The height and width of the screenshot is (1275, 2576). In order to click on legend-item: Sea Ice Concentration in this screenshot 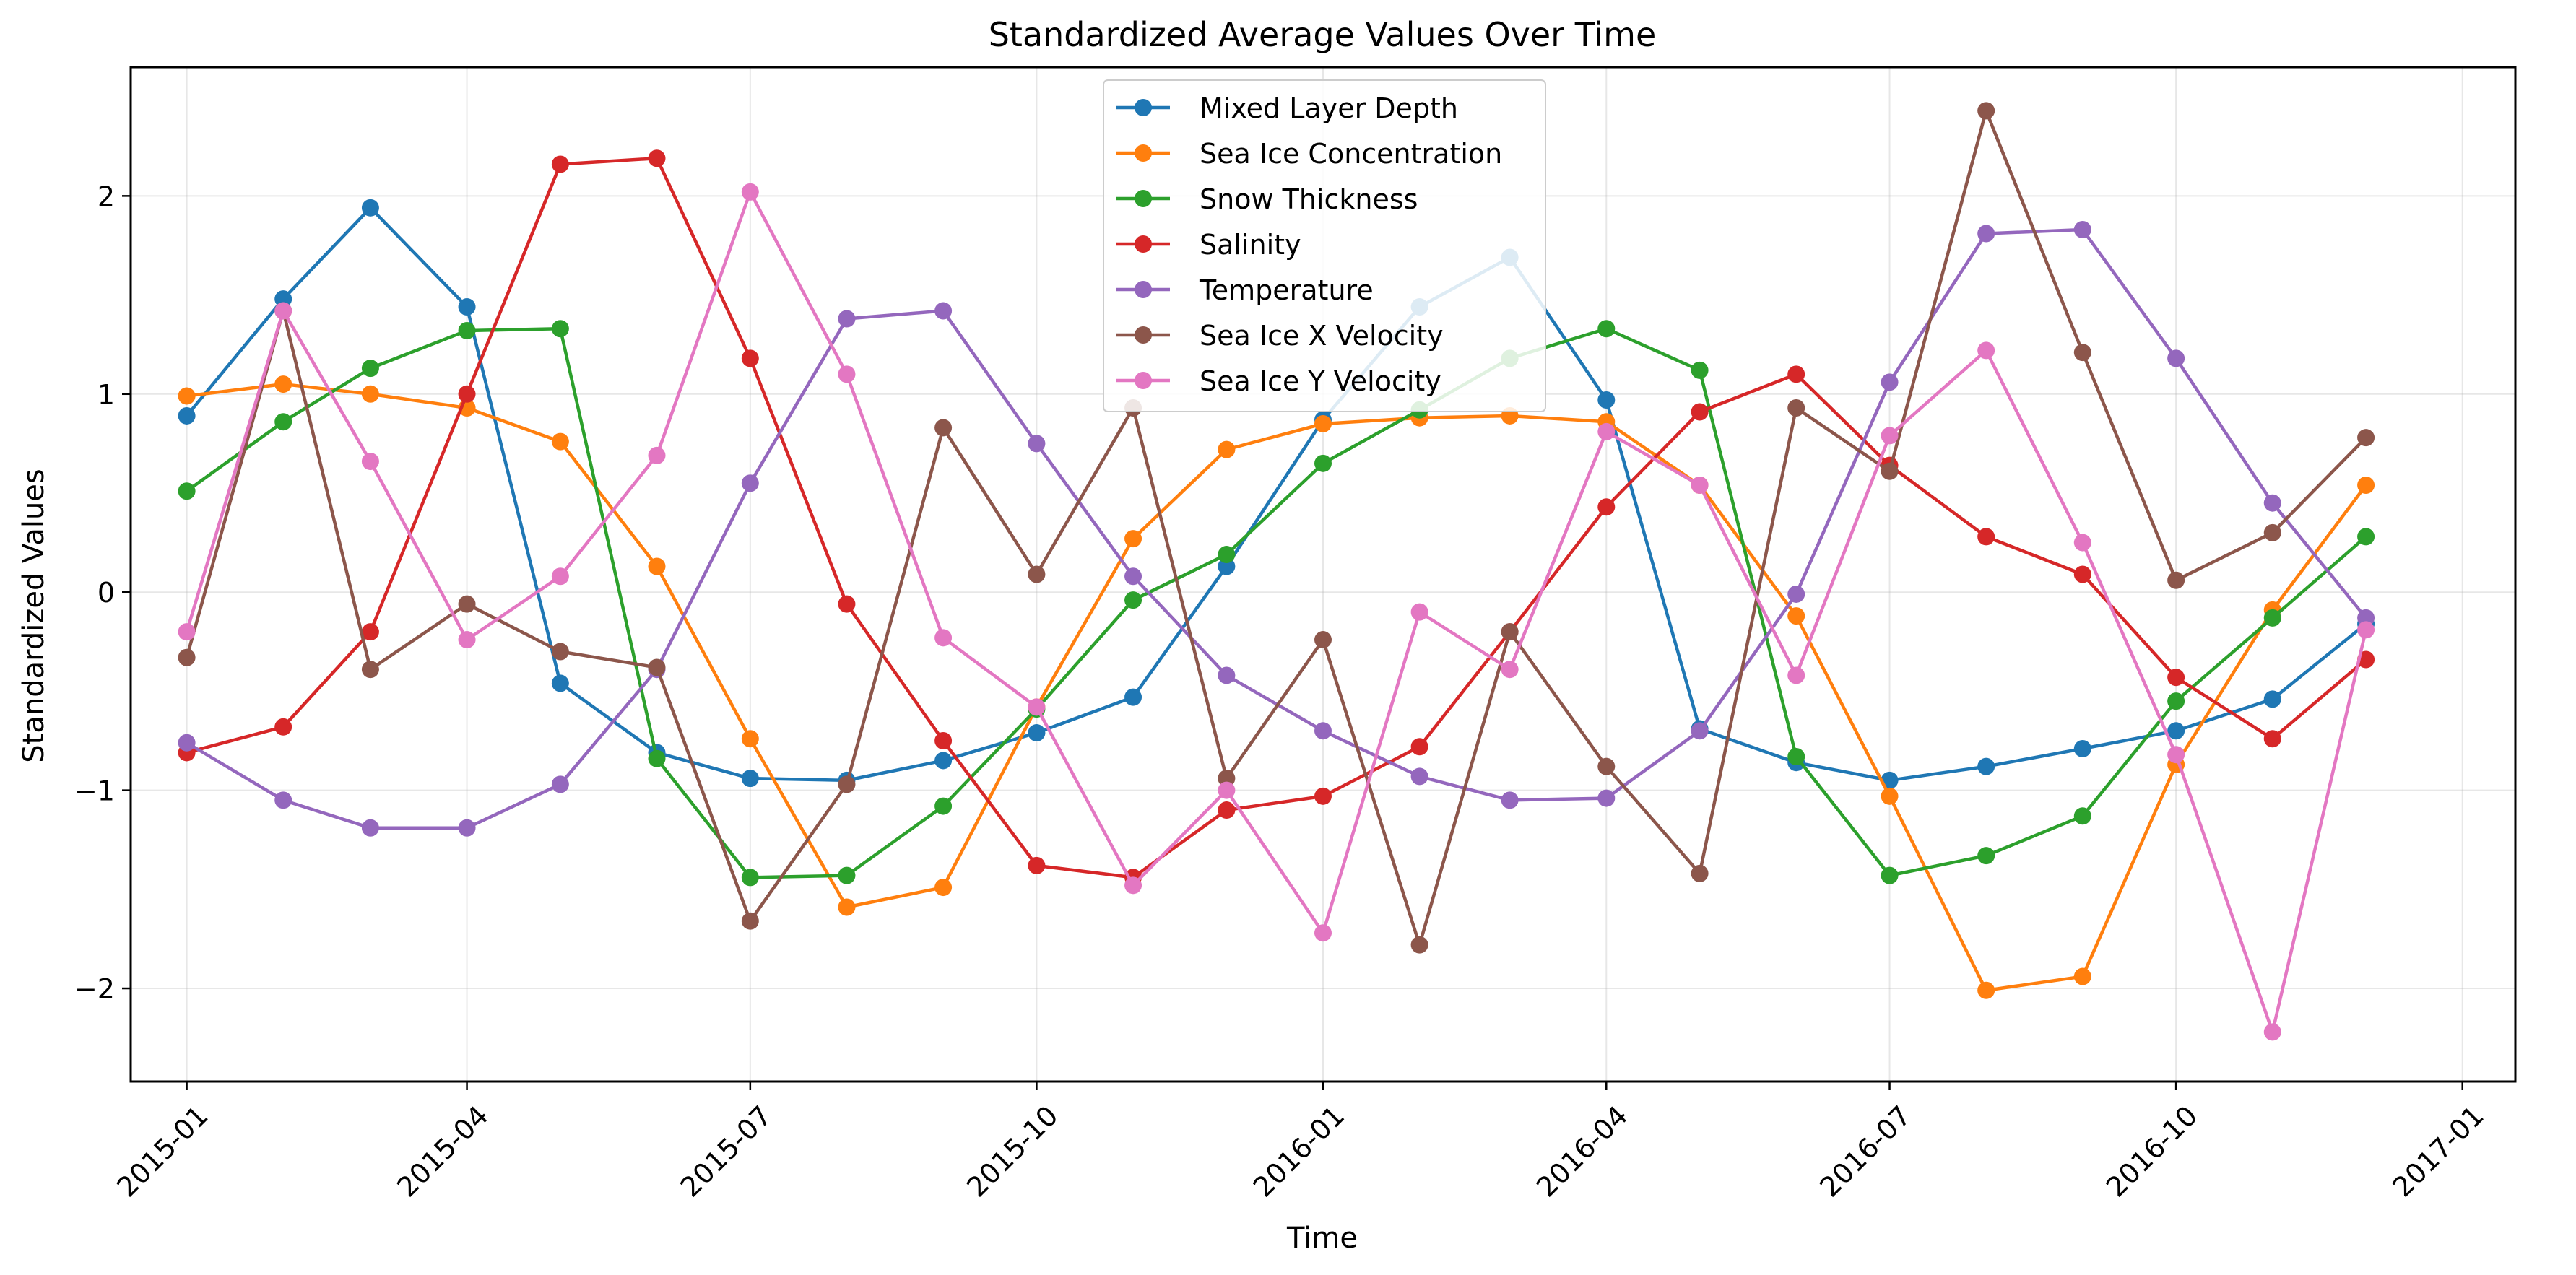, I will do `click(1309, 154)`.